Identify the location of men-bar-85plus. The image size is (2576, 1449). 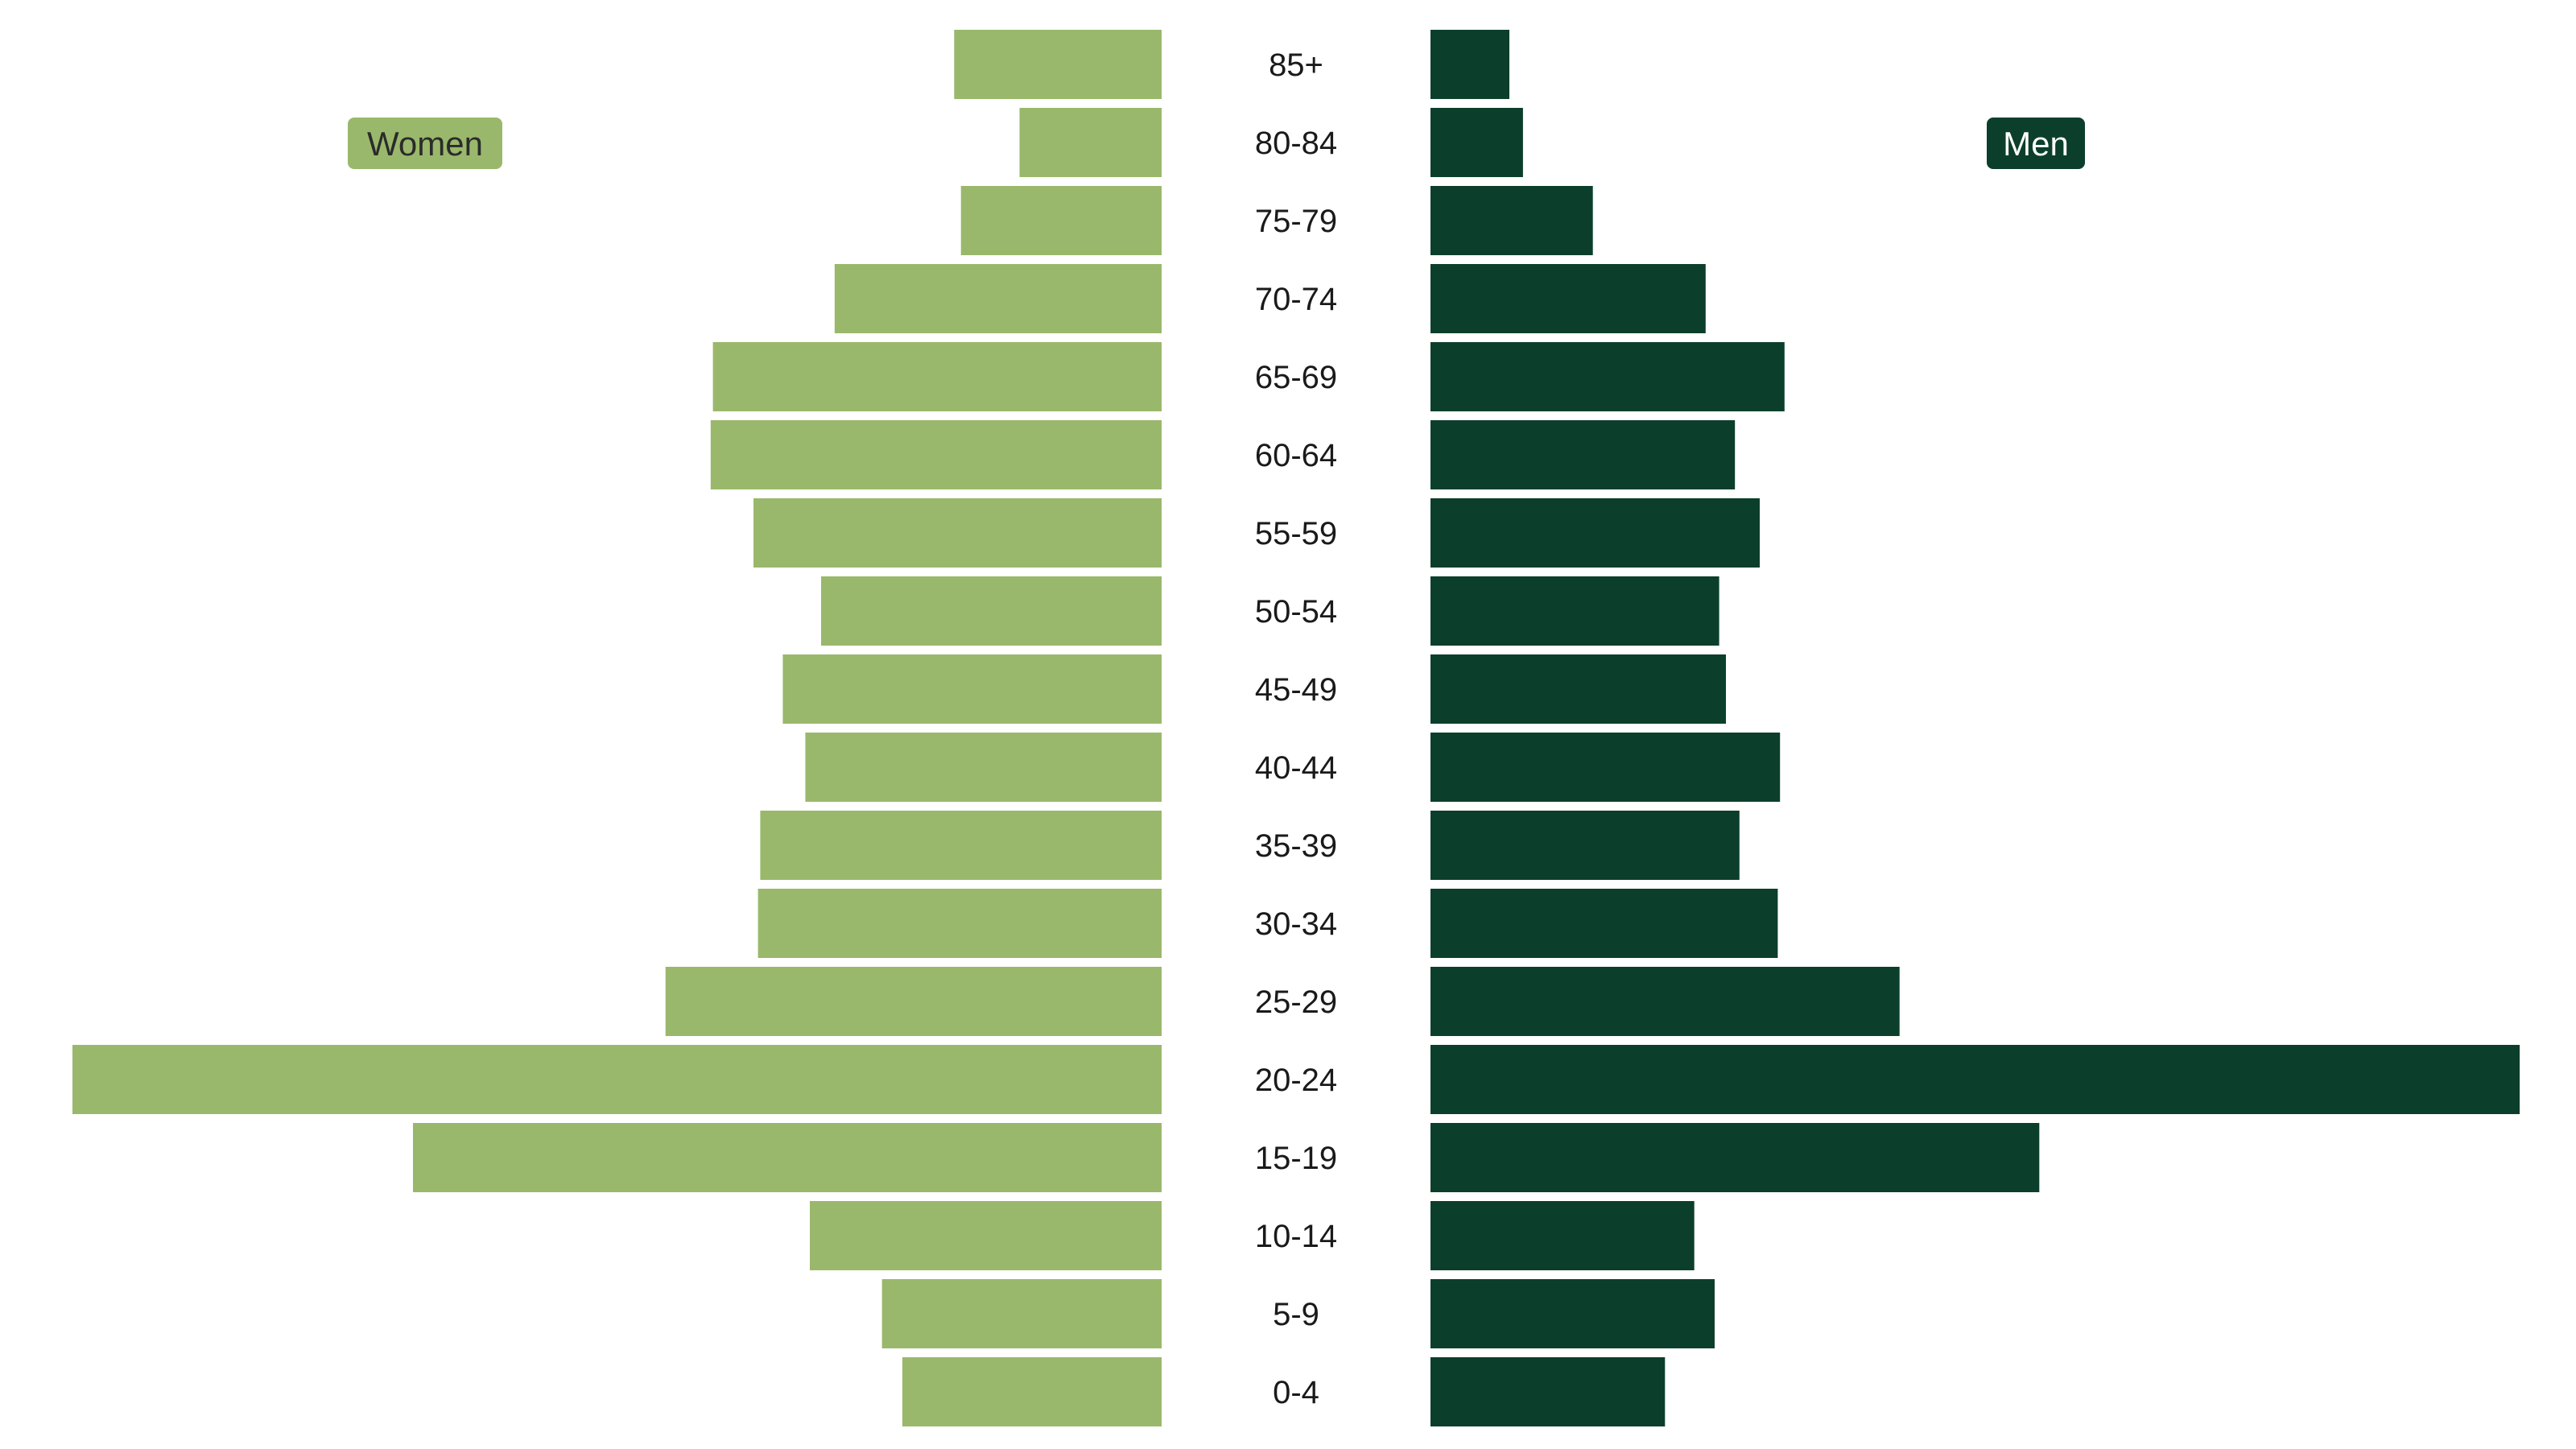
(1469, 64).